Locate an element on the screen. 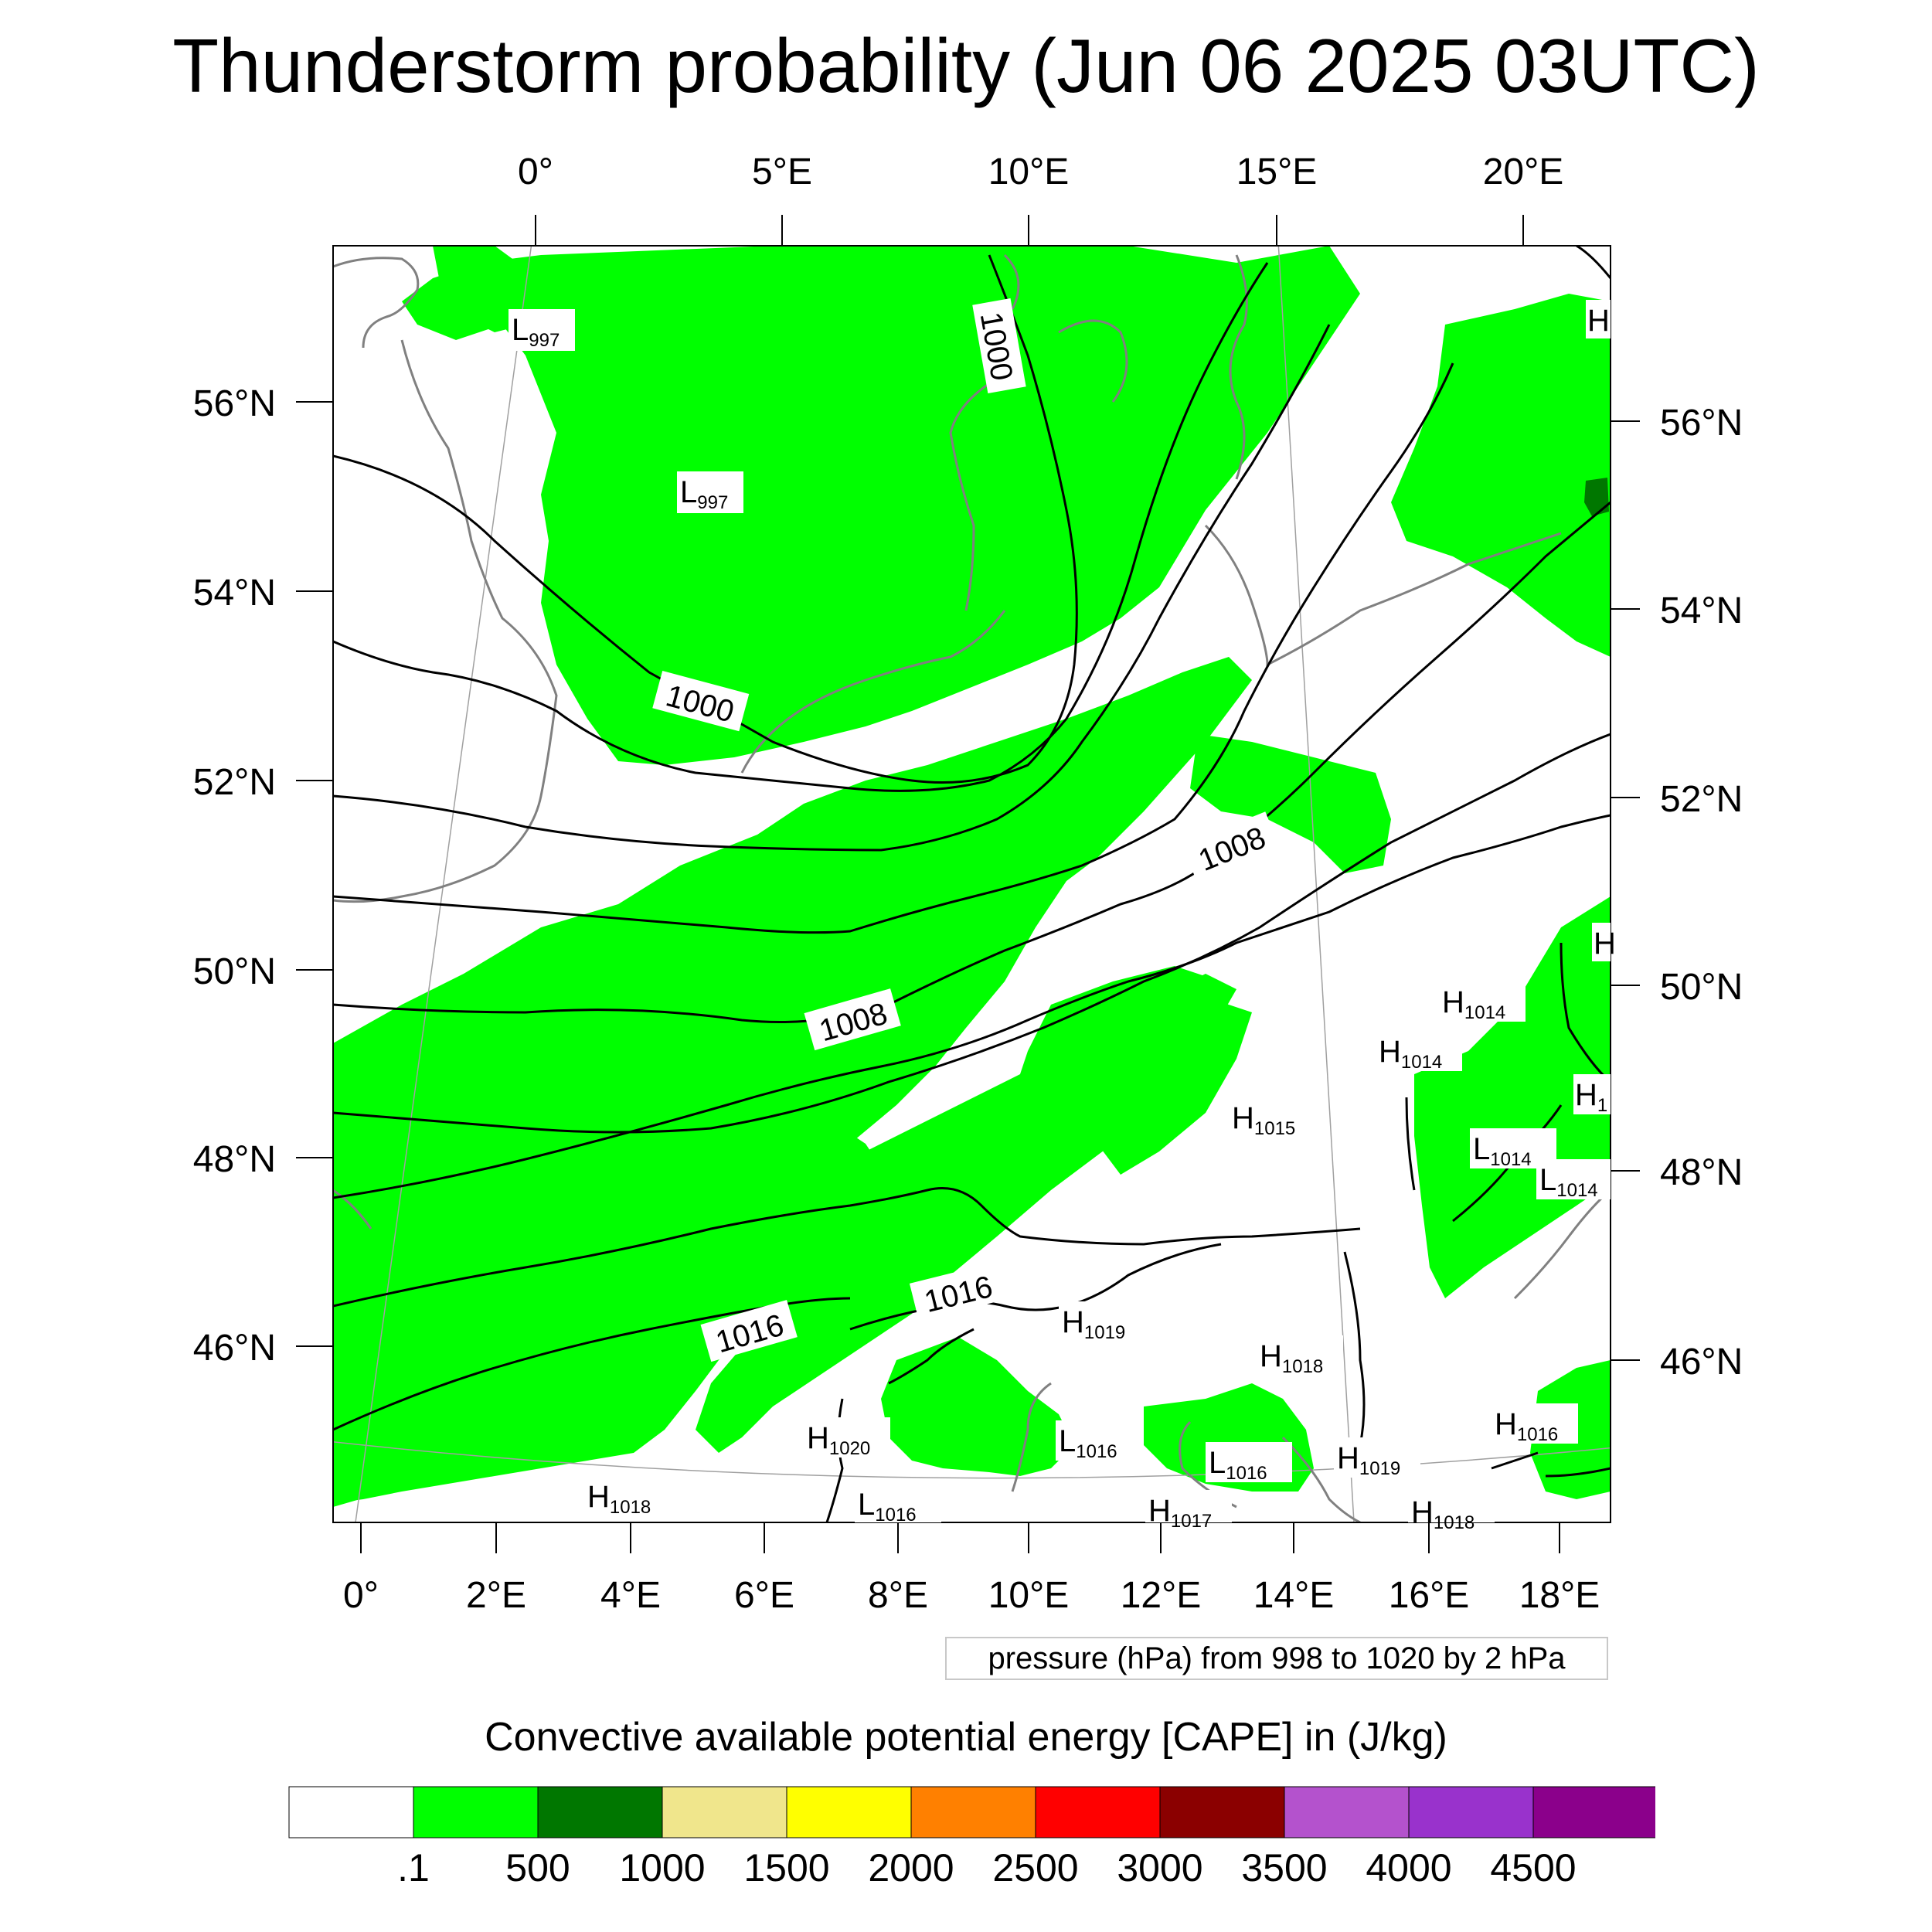 The height and width of the screenshot is (1932, 1932). cape-region-north is located at coordinates (881, 506).